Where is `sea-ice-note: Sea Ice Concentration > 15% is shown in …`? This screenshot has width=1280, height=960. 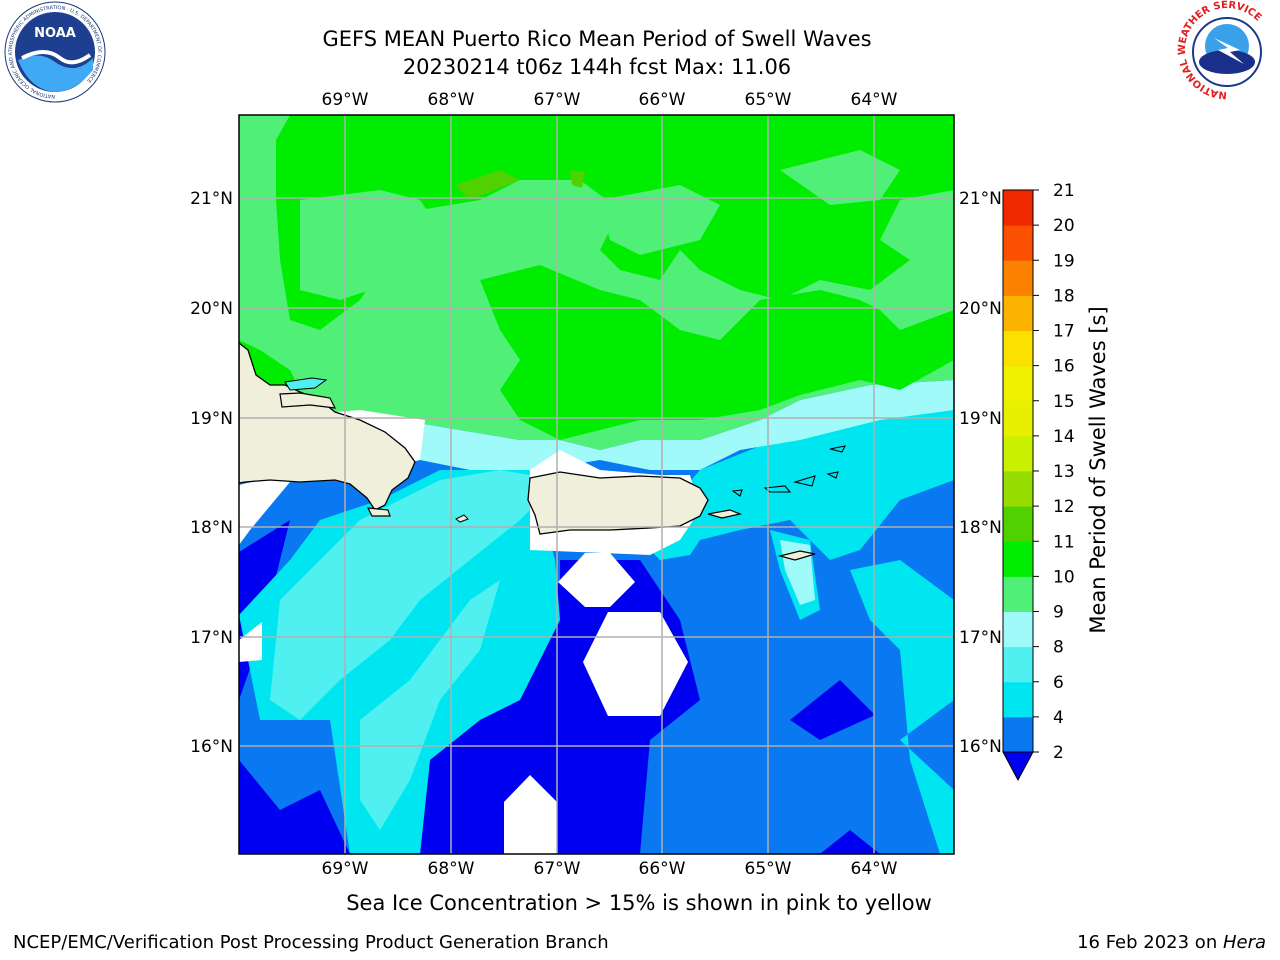 sea-ice-note: Sea Ice Concentration > 15% is shown in … is located at coordinates (639, 903).